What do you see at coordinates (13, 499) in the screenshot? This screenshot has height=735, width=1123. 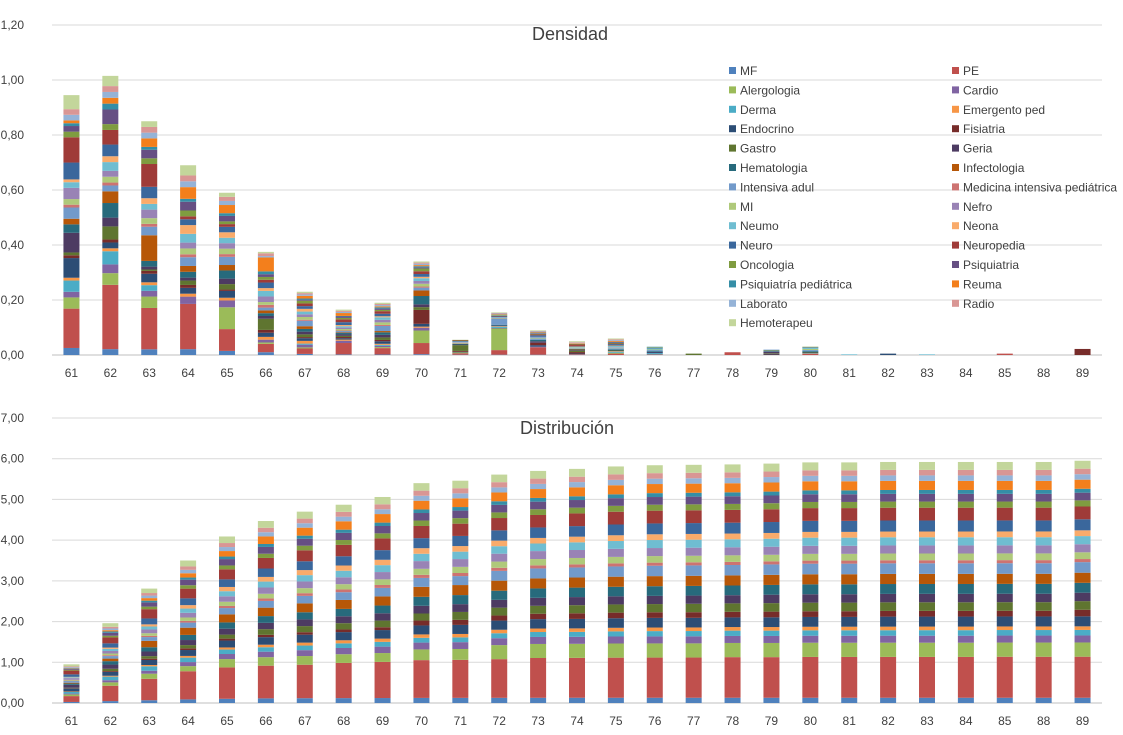 I see `y-tick-label: 5,00` at bounding box center [13, 499].